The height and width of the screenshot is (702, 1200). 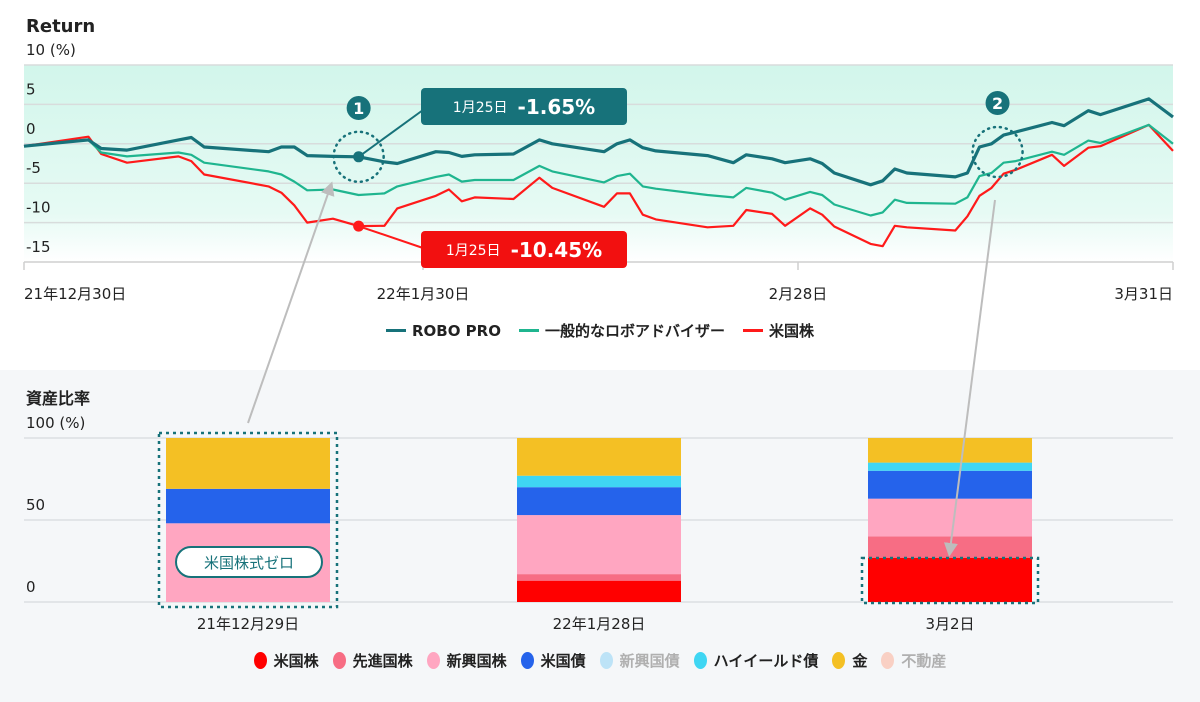 I want to click on allocation-title: 資産比率, so click(x=58, y=398).